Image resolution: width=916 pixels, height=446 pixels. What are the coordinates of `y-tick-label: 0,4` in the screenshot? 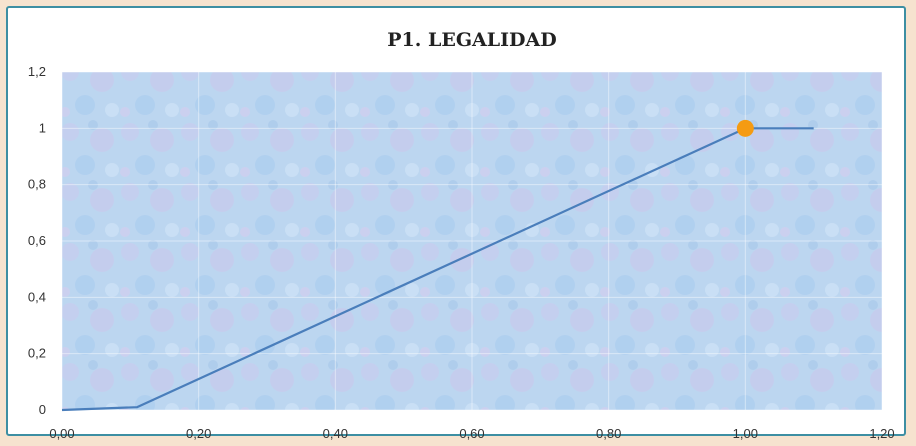 It's located at (37, 296).